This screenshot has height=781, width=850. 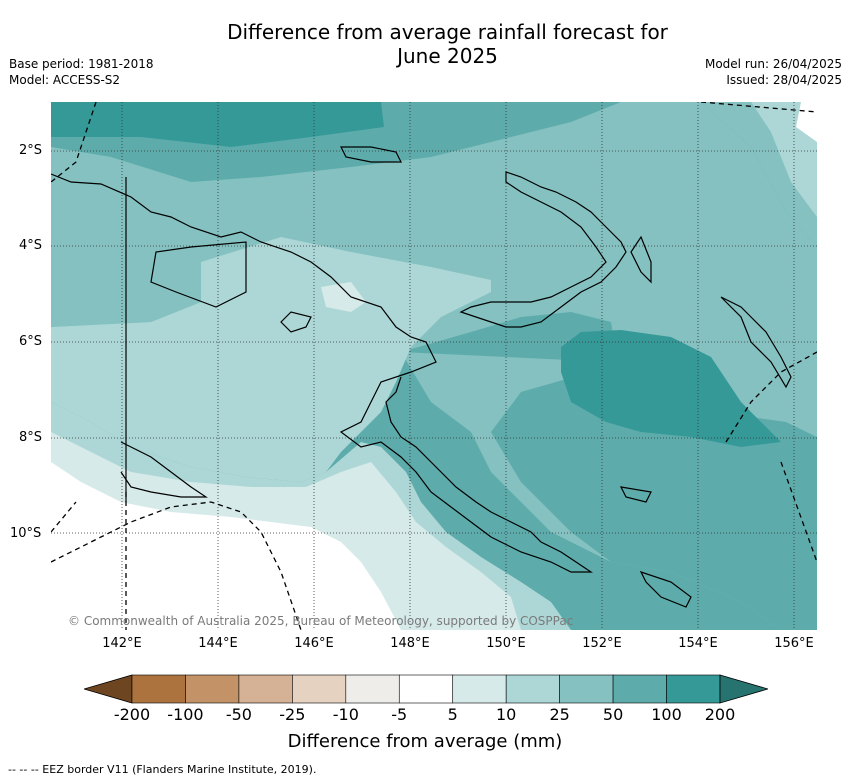 I want to click on lon-label-148e: 148°E, so click(x=410, y=643).